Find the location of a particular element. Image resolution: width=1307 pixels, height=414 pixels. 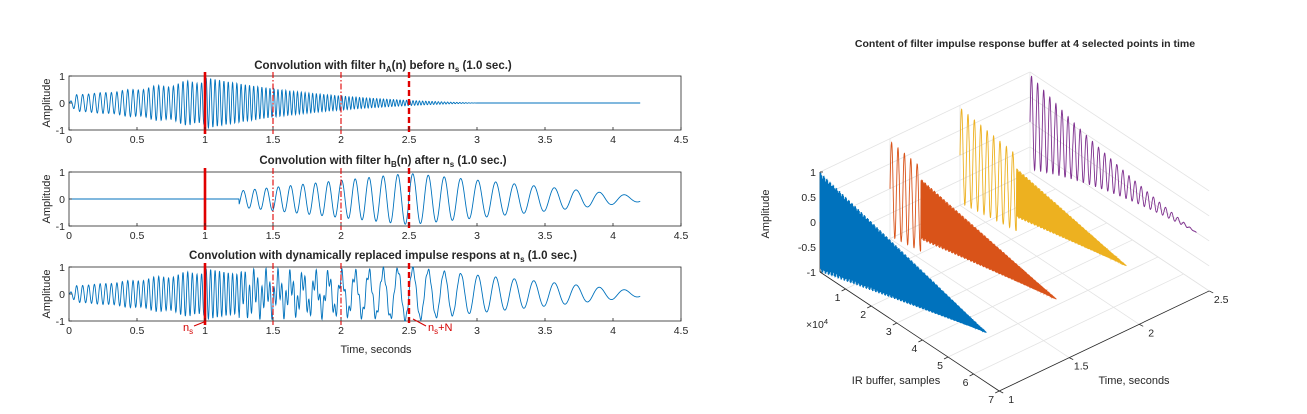

xtick-label-3d: 4 is located at coordinates (914, 349).